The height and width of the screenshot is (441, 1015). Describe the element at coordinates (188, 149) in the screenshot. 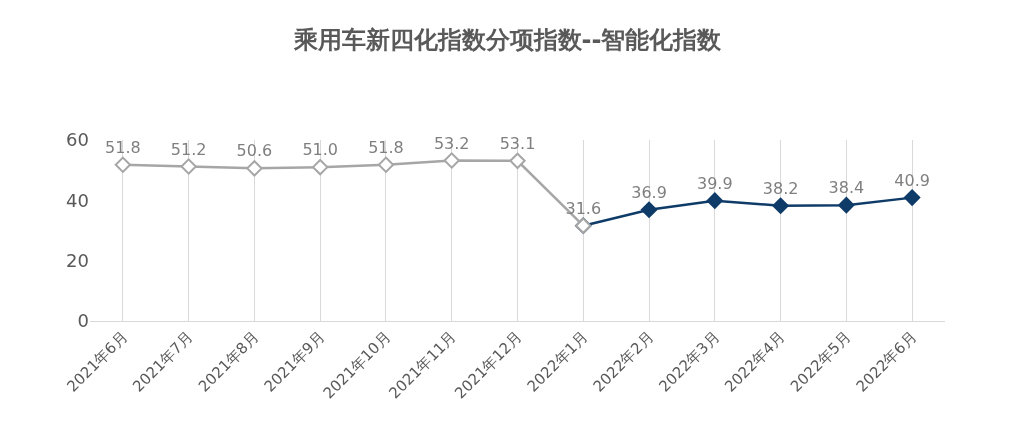

I see `data-label: 51.2` at that location.